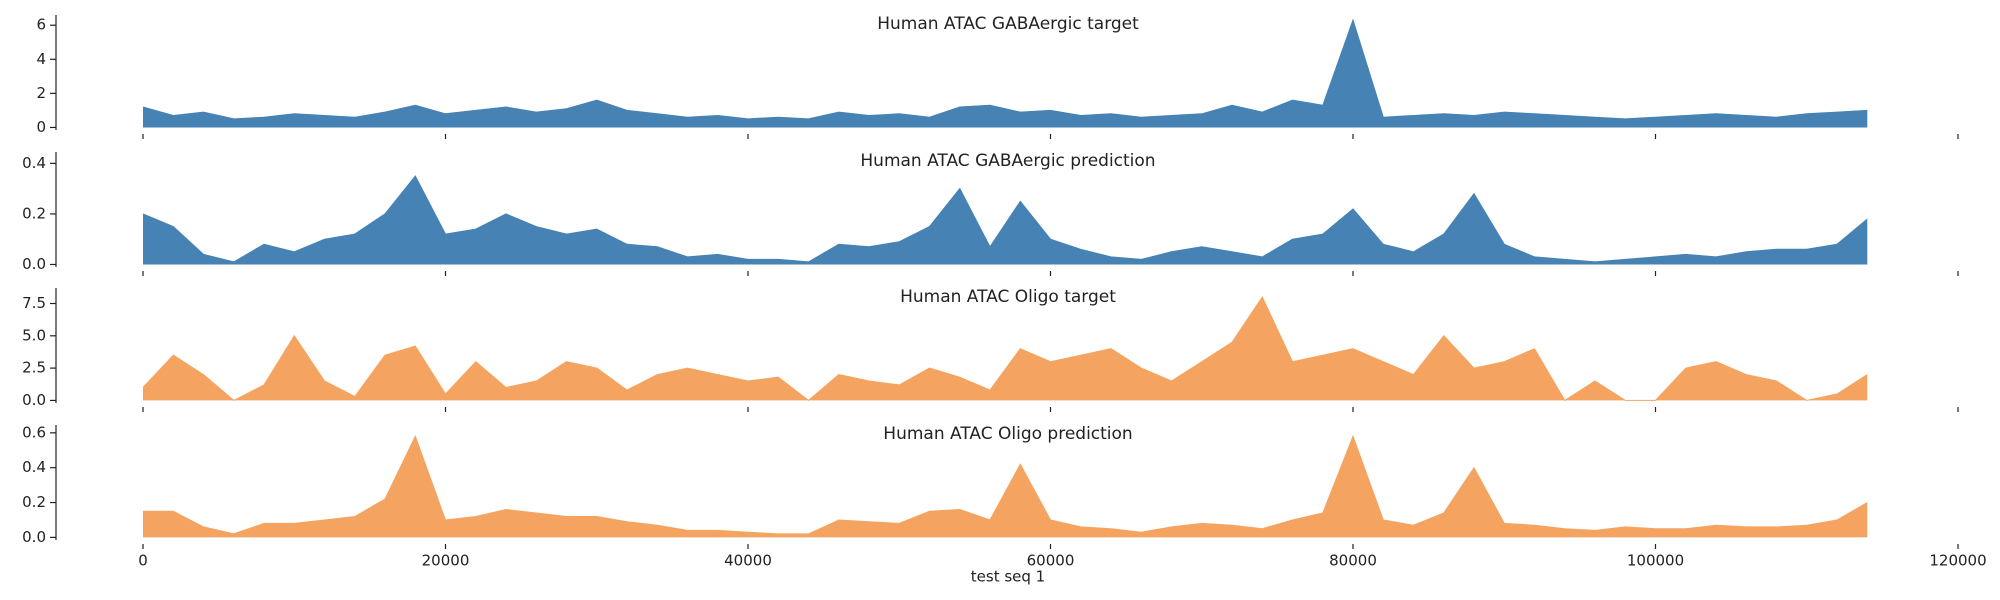 The height and width of the screenshot is (600, 2000). Describe the element at coordinates (41, 59) in the screenshot. I see `y-tick-label: 4` at that location.